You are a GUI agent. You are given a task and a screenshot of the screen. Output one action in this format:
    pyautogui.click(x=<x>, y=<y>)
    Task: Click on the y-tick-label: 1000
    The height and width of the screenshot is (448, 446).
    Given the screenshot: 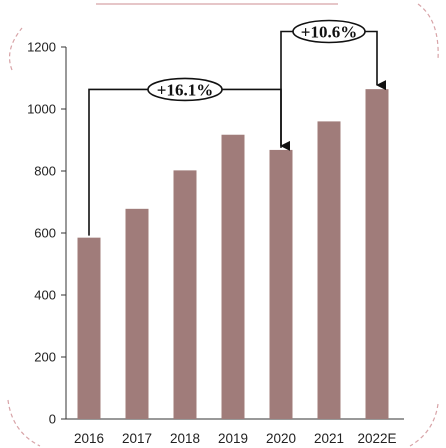 What is the action you would take?
    pyautogui.click(x=41, y=109)
    